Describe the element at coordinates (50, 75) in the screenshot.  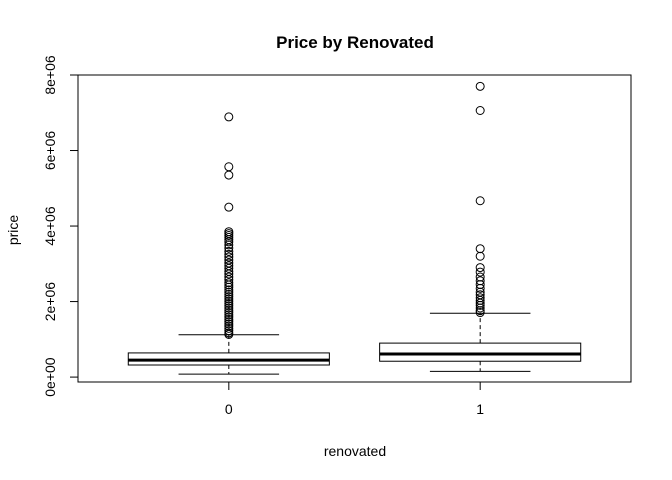
I see `y-tick-label: 8e+06` at that location.